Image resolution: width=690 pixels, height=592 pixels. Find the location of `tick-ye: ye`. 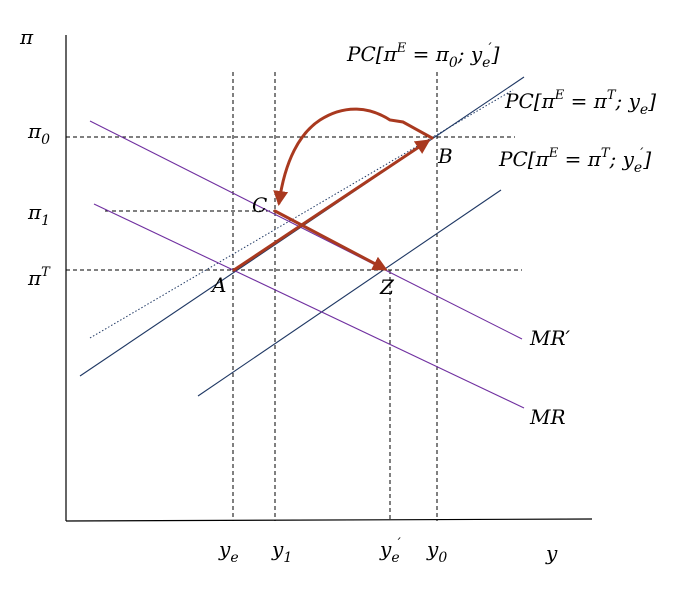

tick-ye: ye is located at coordinates (228, 551).